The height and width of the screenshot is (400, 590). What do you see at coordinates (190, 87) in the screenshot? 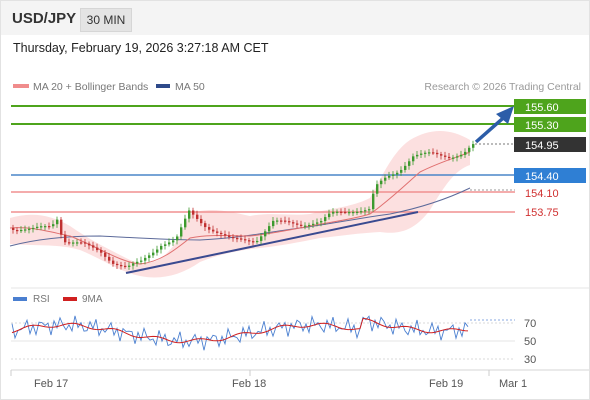
I see `ma50-legend-label: MA 50` at bounding box center [190, 87].